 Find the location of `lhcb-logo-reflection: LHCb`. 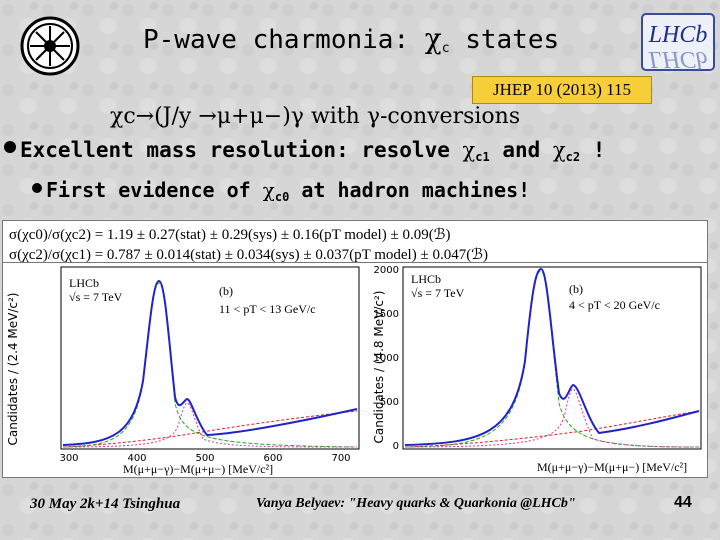

lhcb-logo-reflection: LHCb is located at coordinates (678, 59).